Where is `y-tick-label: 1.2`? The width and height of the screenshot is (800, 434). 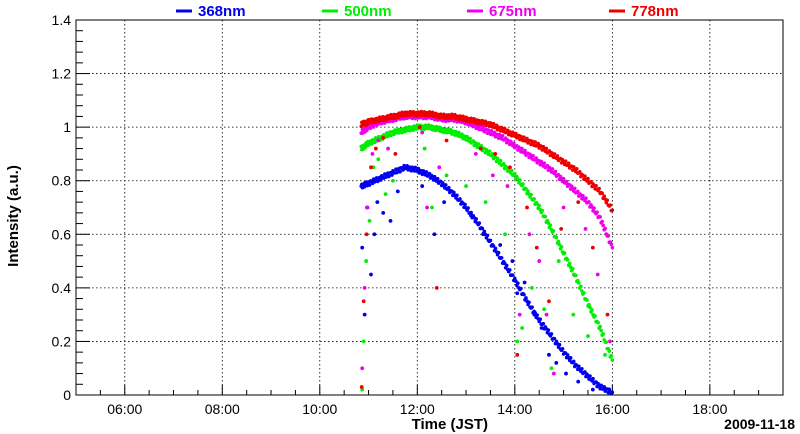
y-tick-label: 1.2 is located at coordinates (62, 74).